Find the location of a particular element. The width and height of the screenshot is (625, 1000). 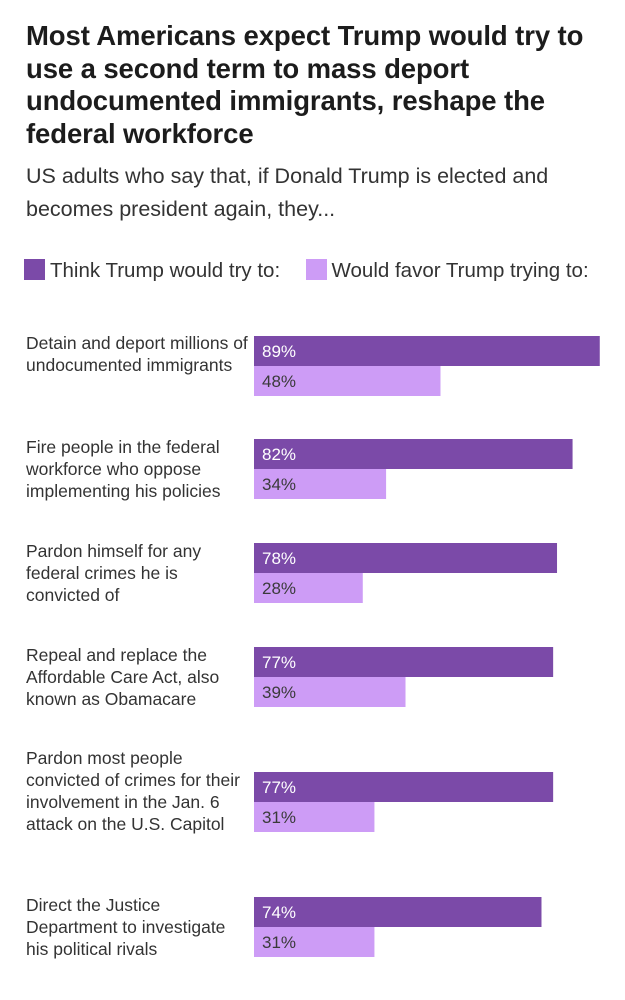

bar-favor-deport is located at coordinates (347, 381).